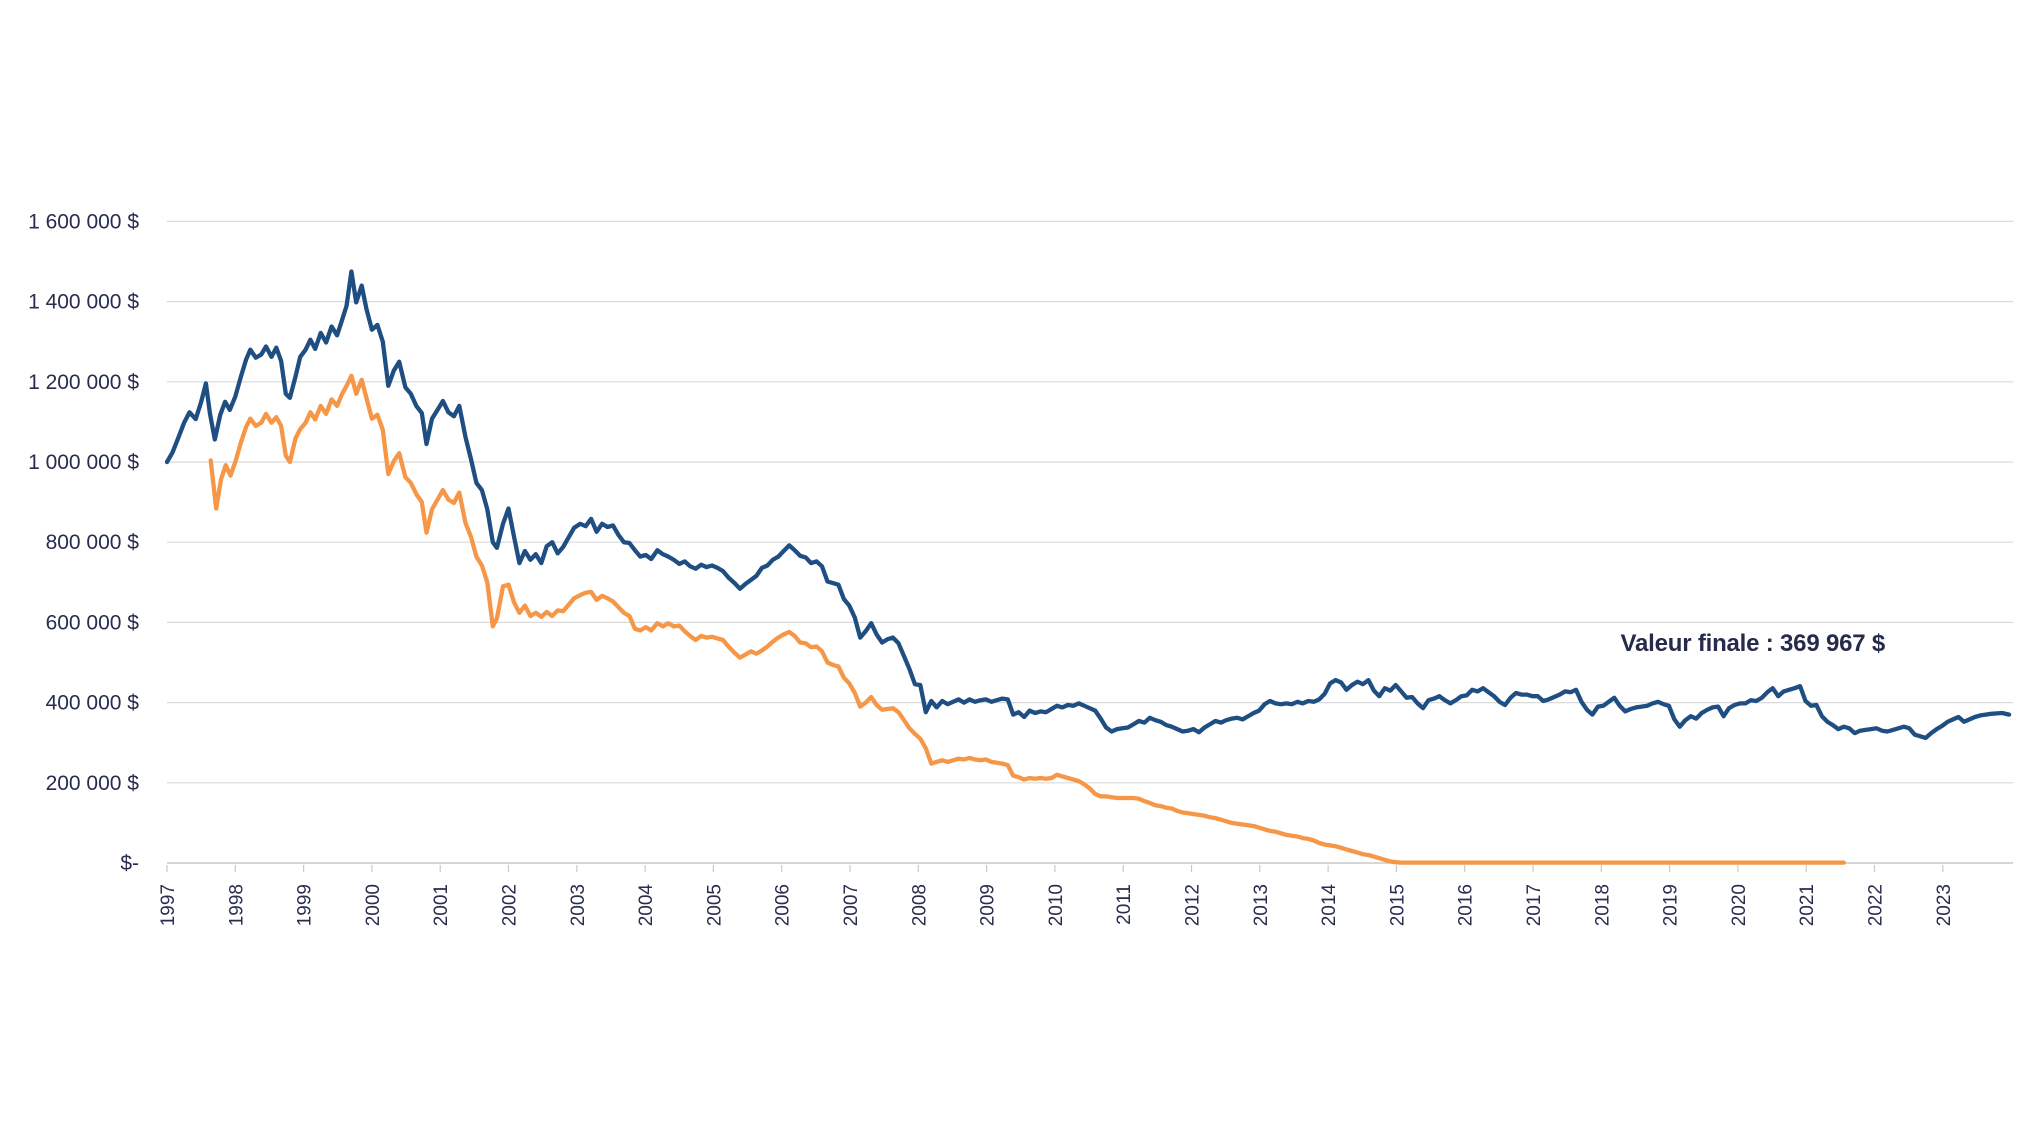 This screenshot has width=2022, height=1139. What do you see at coordinates (1056, 905) in the screenshot?
I see `x-axis-tick-label: 2010` at bounding box center [1056, 905].